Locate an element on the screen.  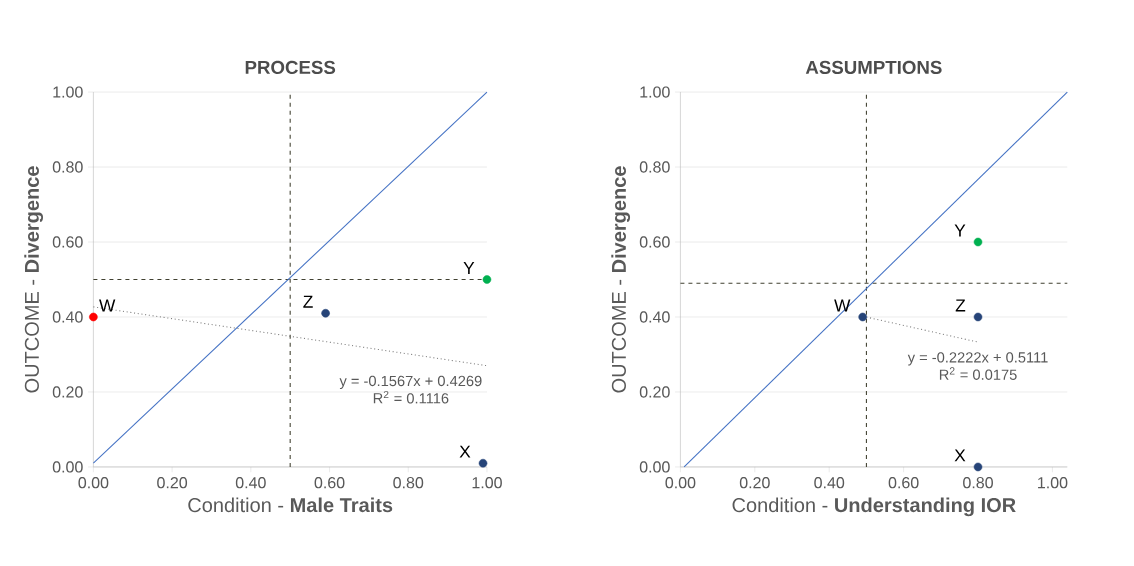
annotation: y = -0.1567x + 0.4269 is located at coordinates (410, 382).